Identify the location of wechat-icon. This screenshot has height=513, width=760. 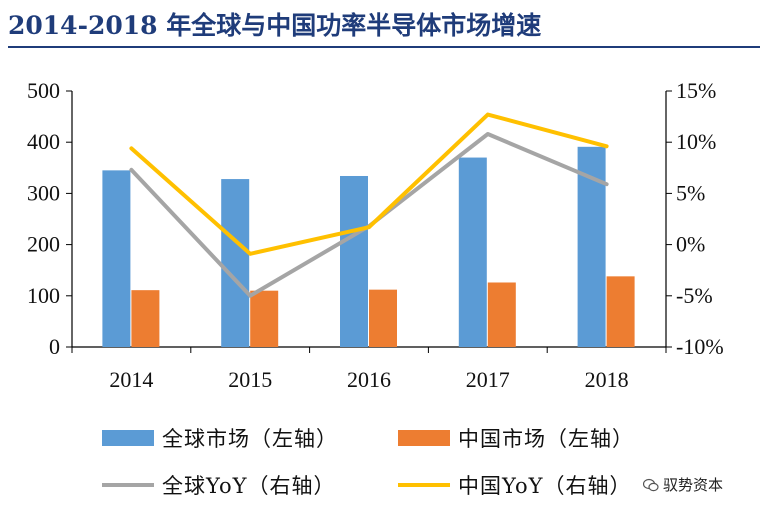
(651, 484).